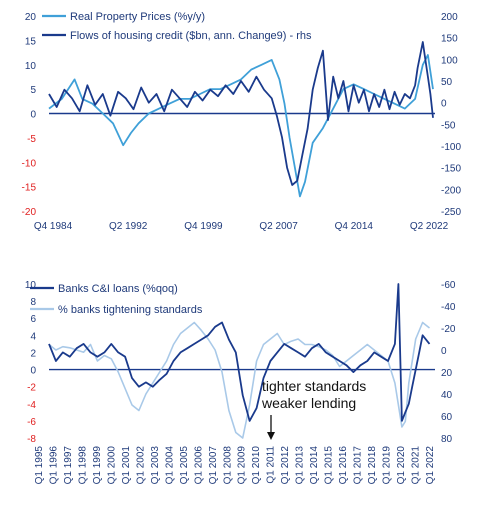 The width and height of the screenshot is (481, 514). What do you see at coordinates (354, 226) in the screenshot?
I see `housing-x-tick-label: Q4 2014` at bounding box center [354, 226].